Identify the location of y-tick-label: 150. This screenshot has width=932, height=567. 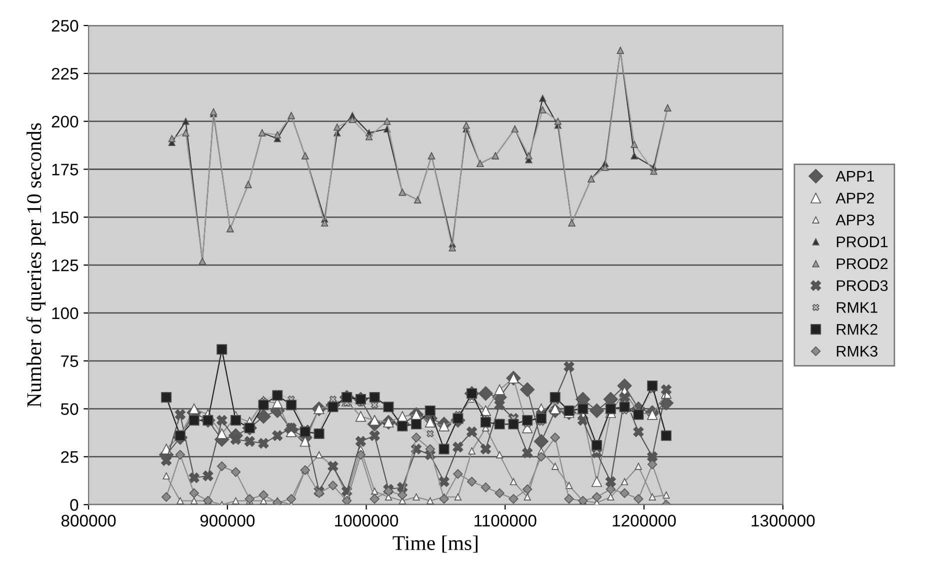
(65, 218).